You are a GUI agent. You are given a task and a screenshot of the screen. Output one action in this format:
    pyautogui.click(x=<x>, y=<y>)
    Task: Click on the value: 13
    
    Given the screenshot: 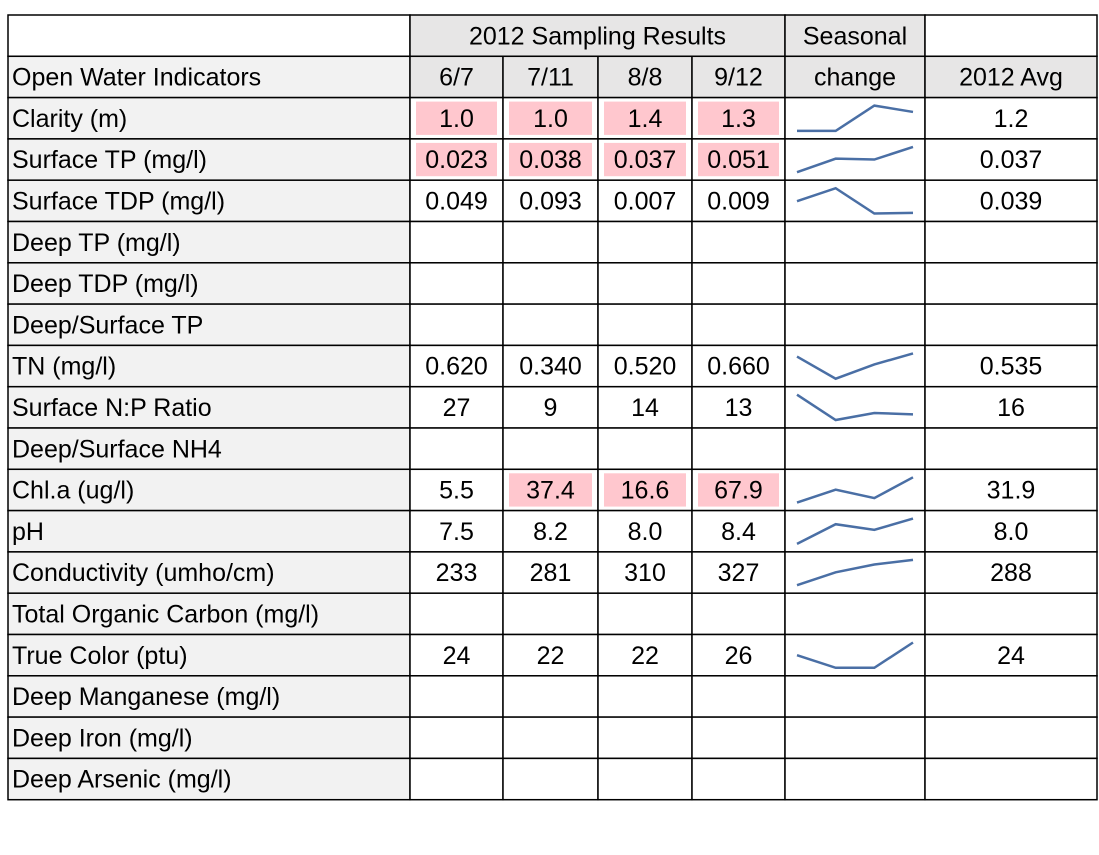 What is the action you would take?
    pyautogui.click(x=739, y=408)
    